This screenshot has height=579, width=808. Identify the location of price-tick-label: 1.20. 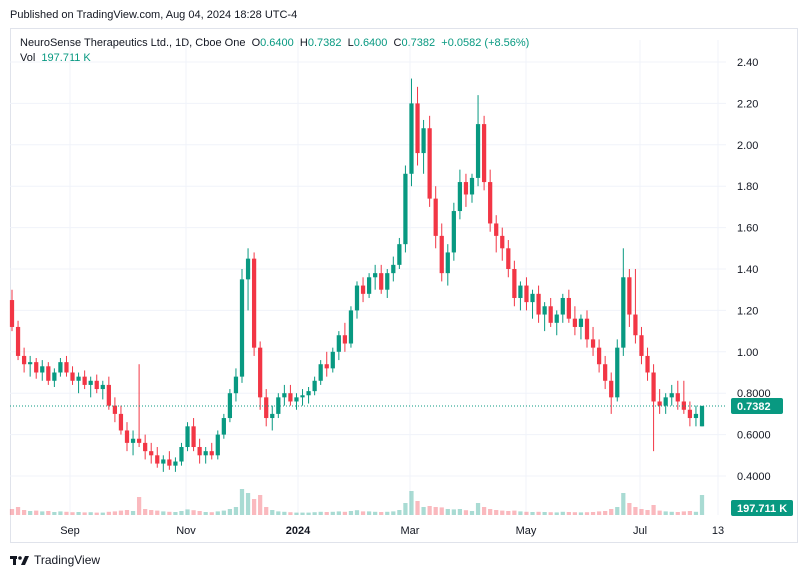
(747, 311).